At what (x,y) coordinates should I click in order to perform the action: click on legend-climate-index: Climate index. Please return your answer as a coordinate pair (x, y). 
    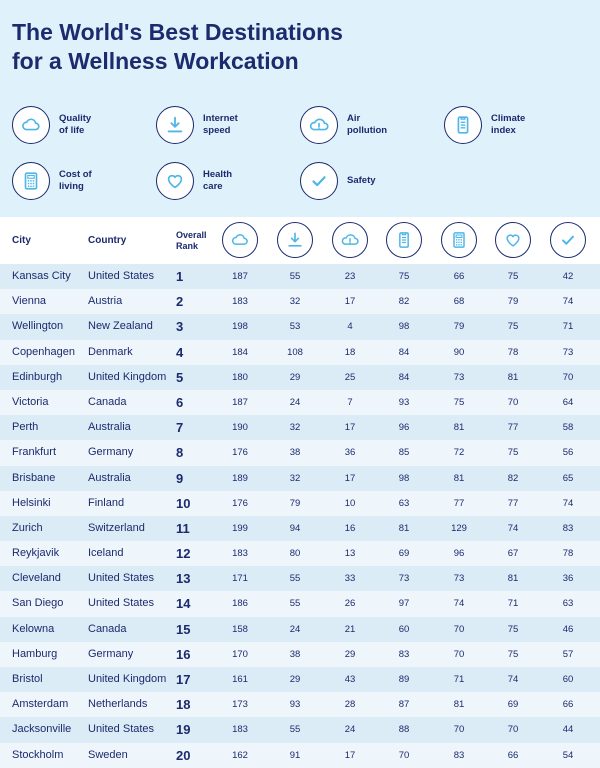
    Looking at the image, I should click on (497, 125).